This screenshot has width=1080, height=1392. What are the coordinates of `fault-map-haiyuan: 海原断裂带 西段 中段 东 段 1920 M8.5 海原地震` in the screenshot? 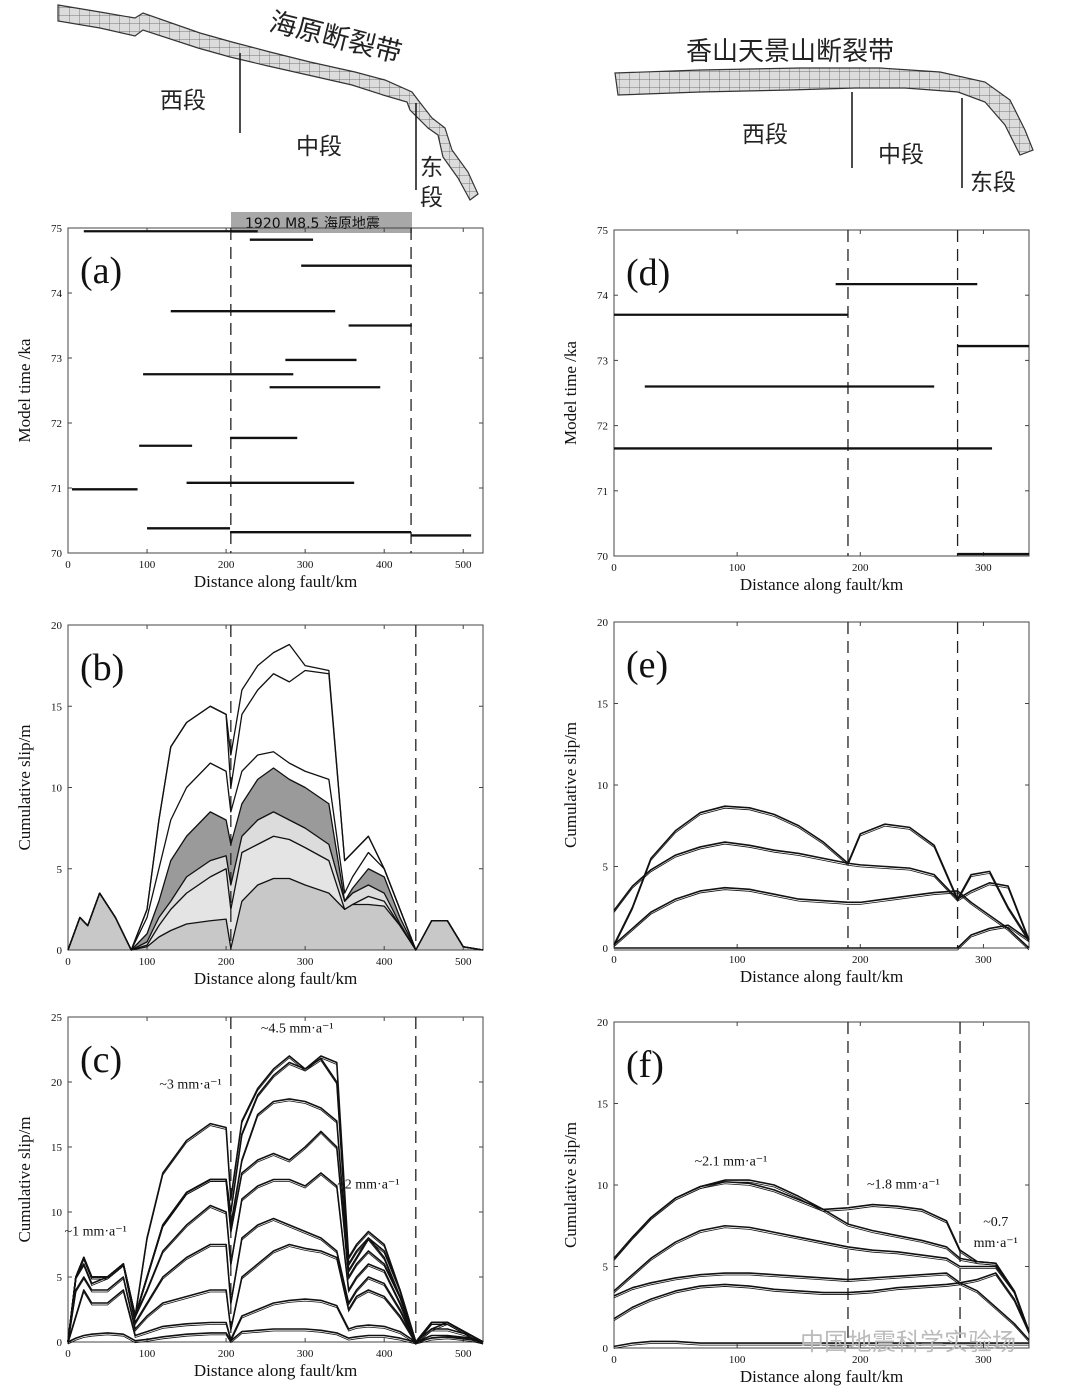 It's located at (268, 118).